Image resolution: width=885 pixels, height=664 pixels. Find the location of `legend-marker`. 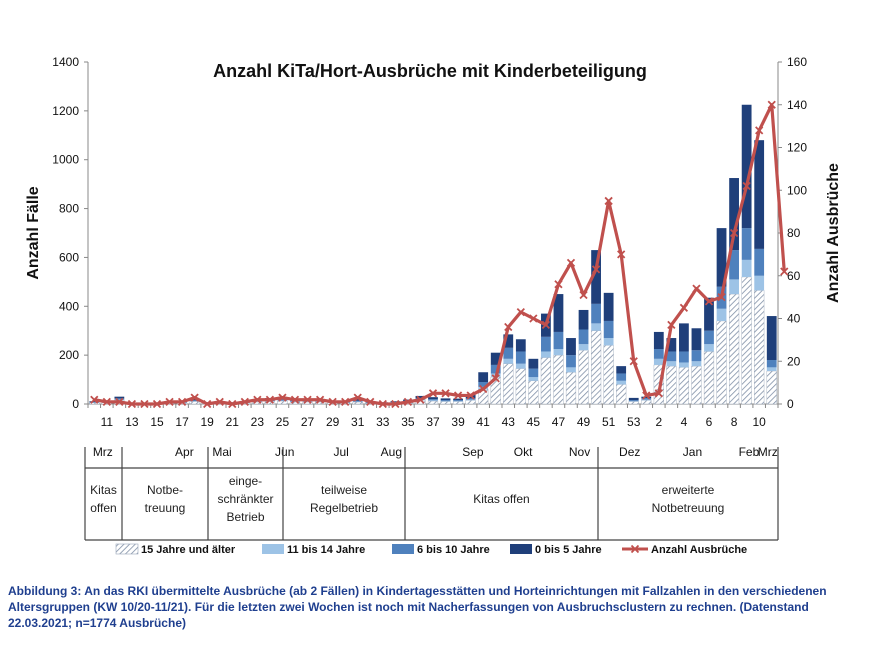

legend-marker is located at coordinates (635, 549).